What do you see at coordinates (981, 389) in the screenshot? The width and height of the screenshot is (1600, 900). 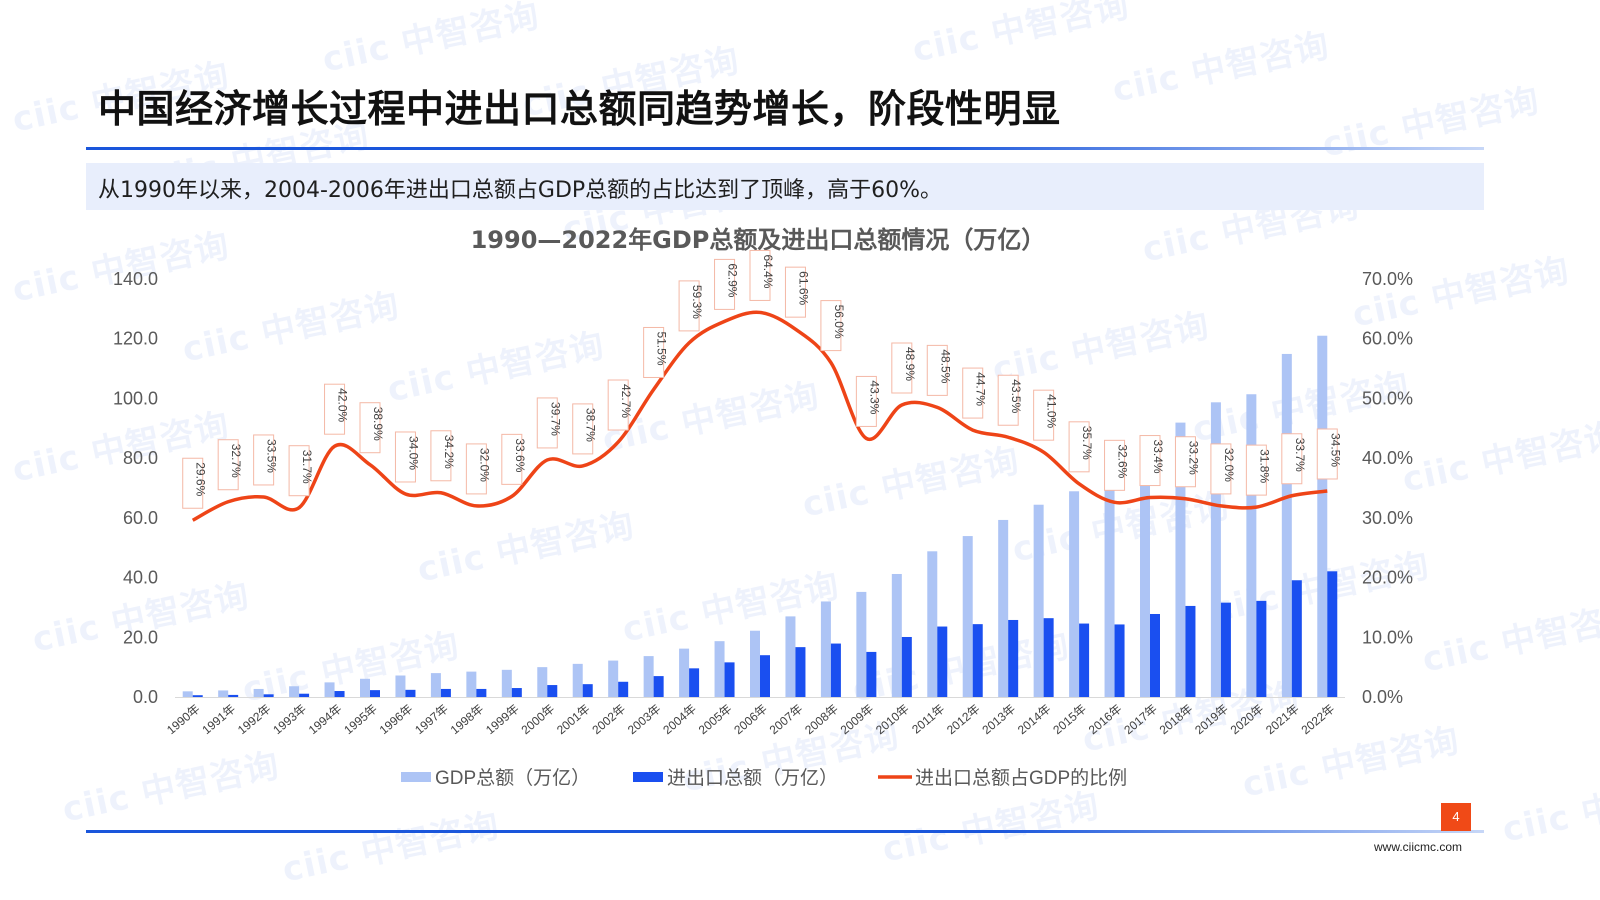 I see `ratio-data-label: 44.7%` at bounding box center [981, 389].